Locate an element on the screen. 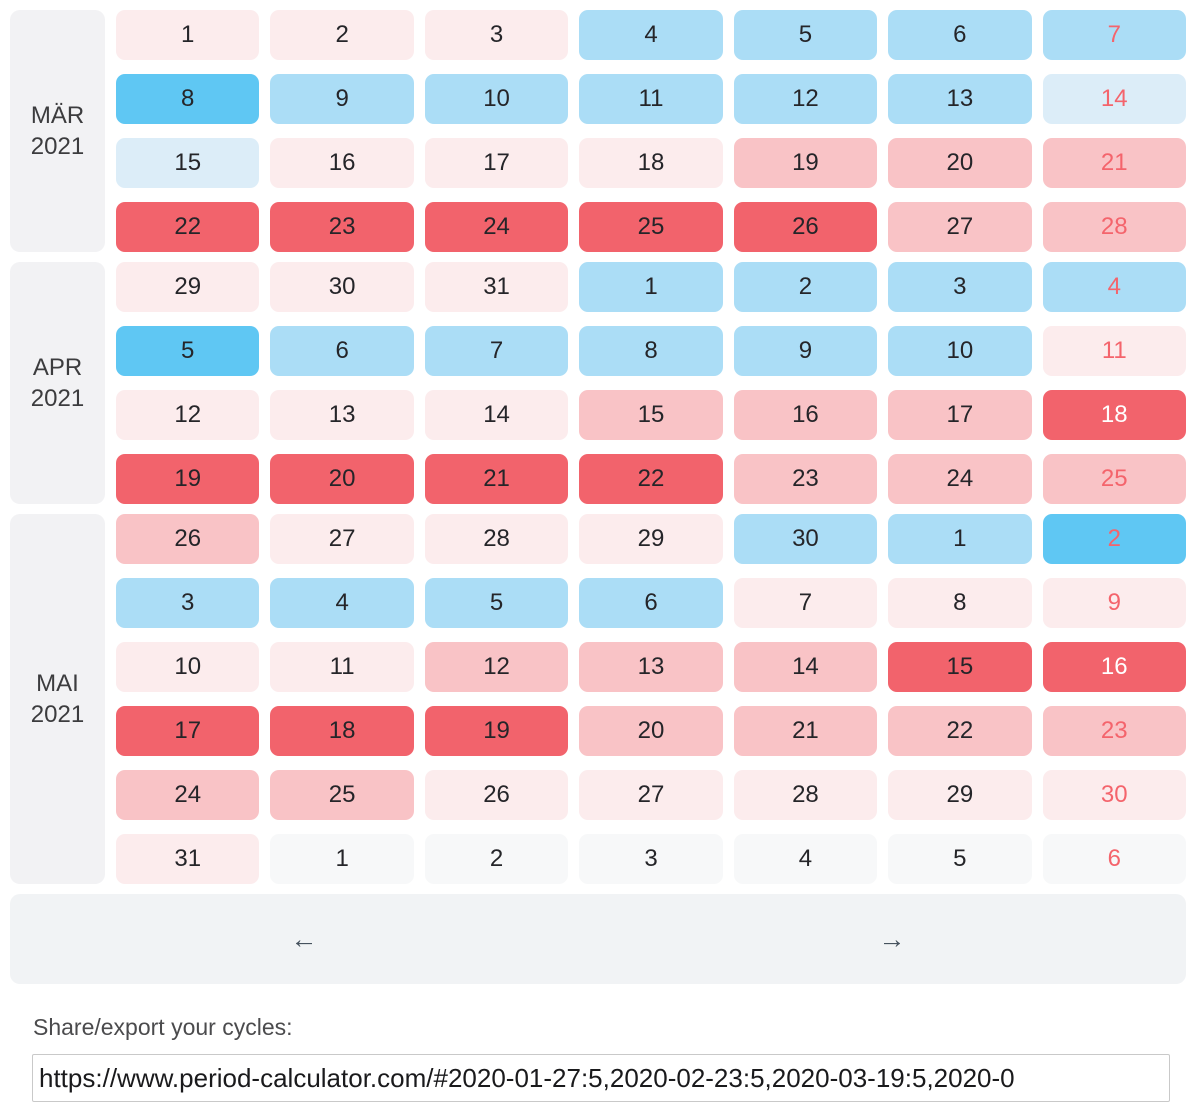  share-url-input is located at coordinates (601, 1078).